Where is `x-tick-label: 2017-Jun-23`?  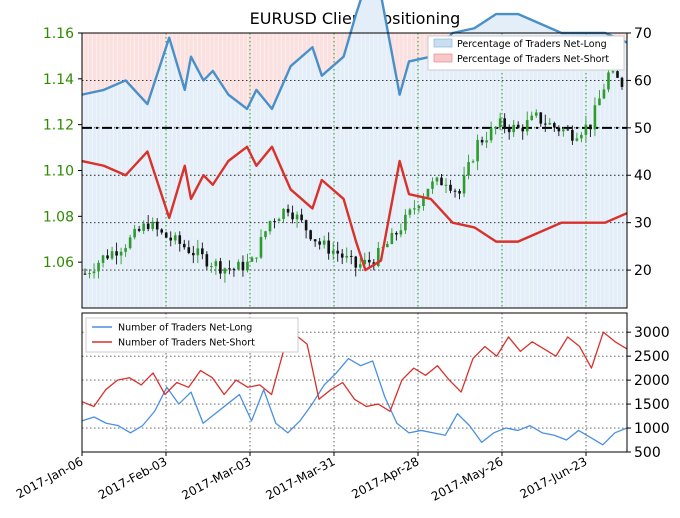 x-tick-label: 2017-Jun-23 is located at coordinates (554, 477).